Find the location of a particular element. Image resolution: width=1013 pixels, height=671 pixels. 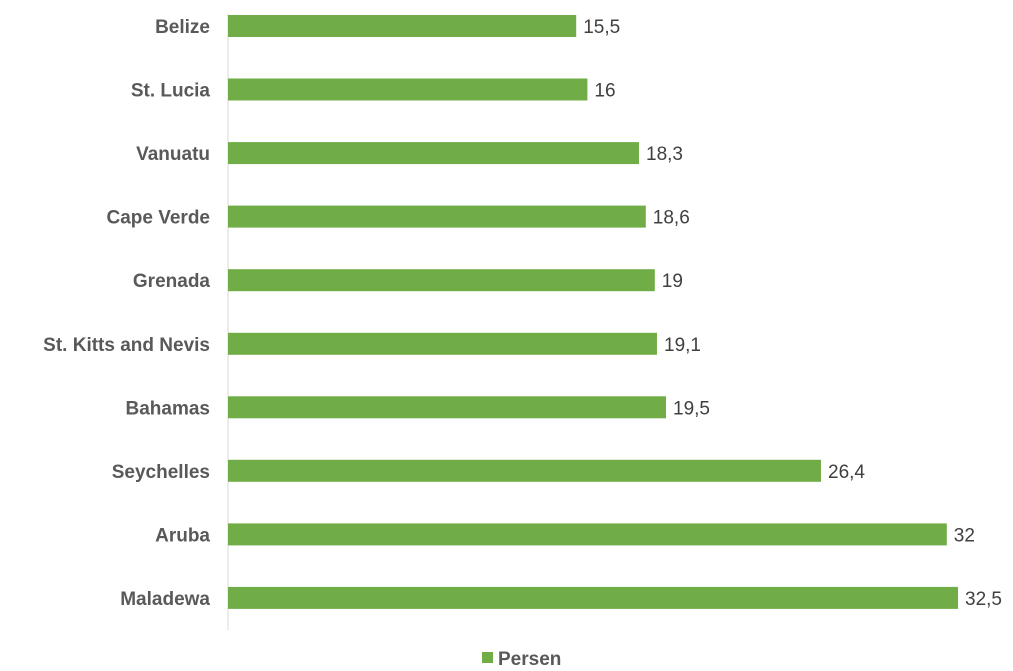

value-label-st-lucia: 16 is located at coordinates (604, 91).